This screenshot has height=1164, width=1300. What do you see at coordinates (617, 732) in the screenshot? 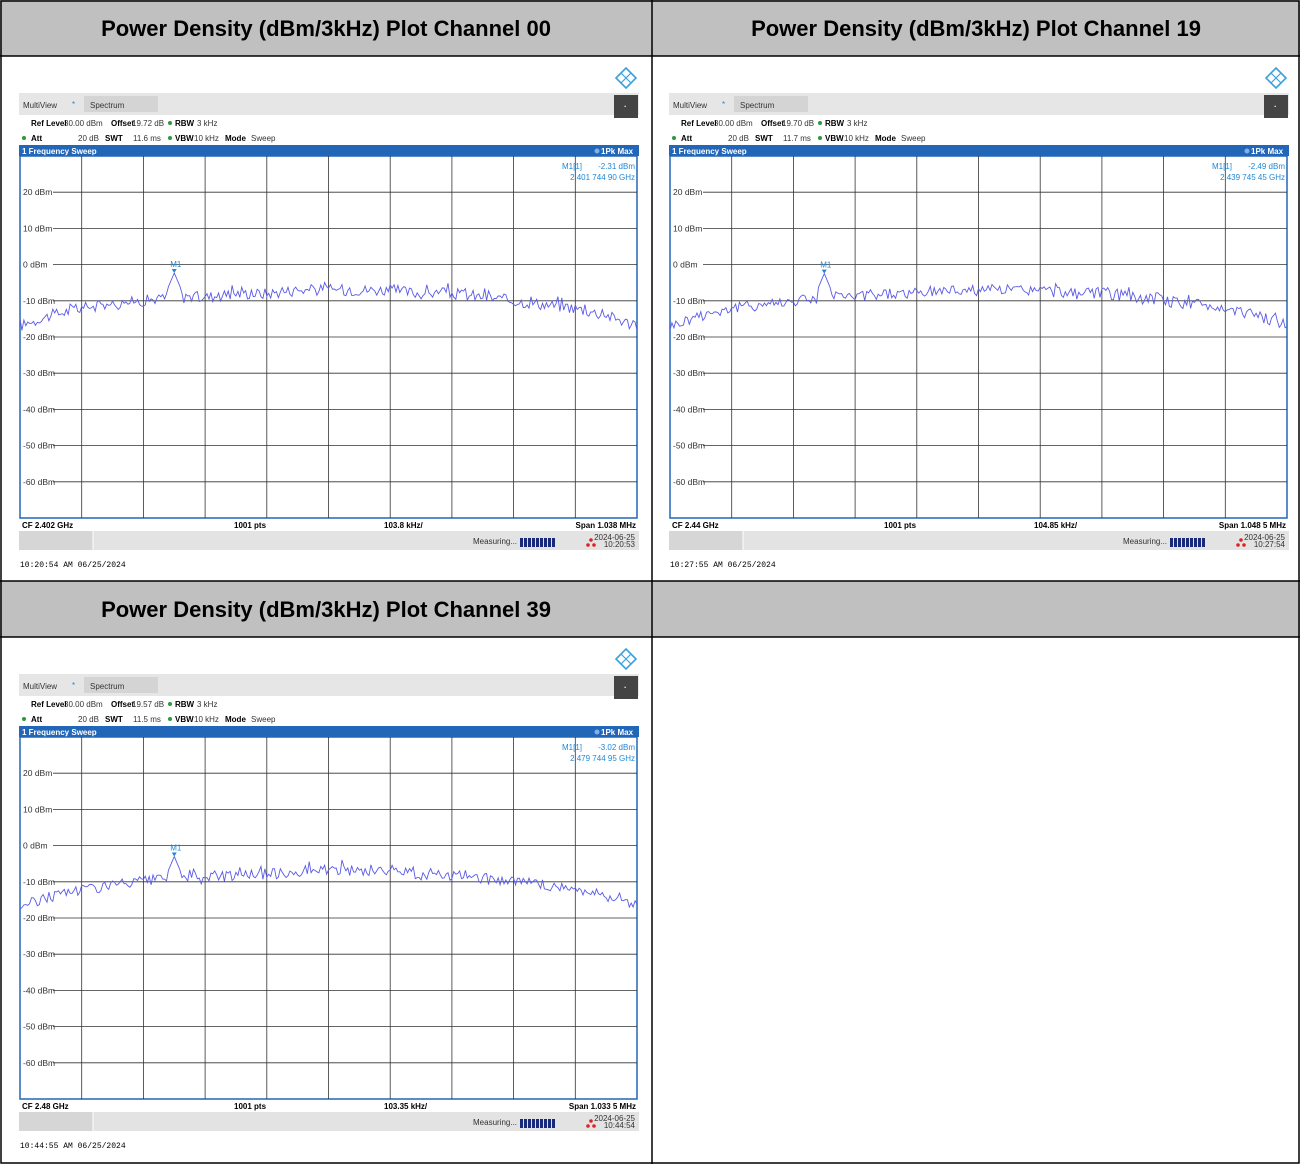
I see `trace-mode: 1Pk Max` at bounding box center [617, 732].